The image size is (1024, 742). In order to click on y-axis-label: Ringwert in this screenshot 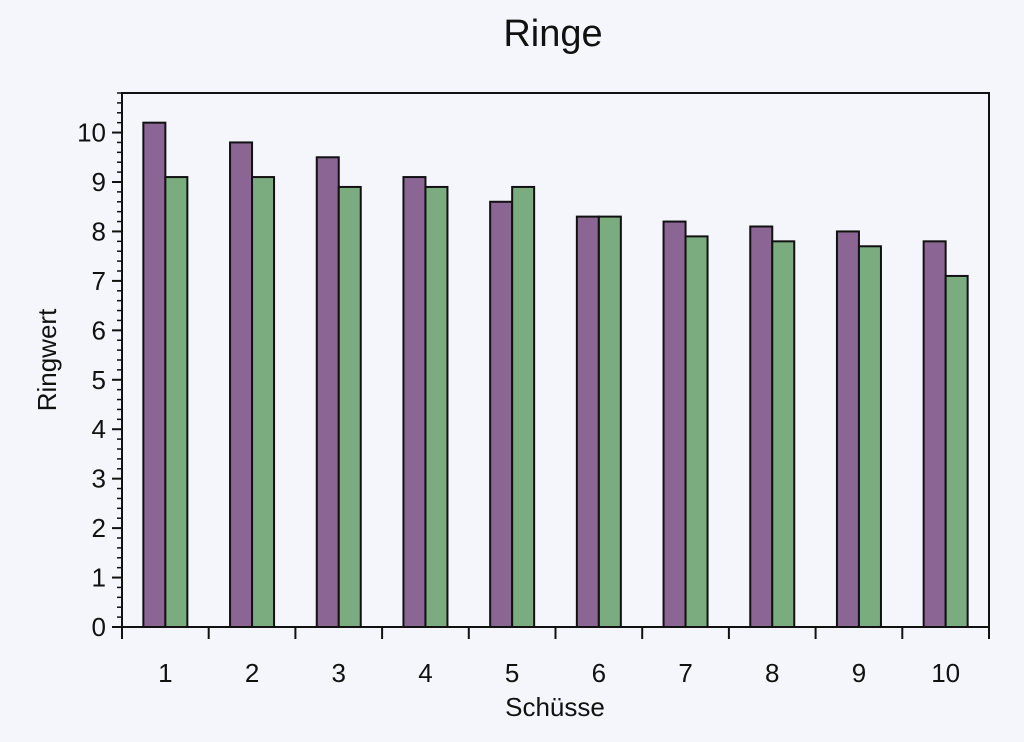, I will do `click(47, 359)`.